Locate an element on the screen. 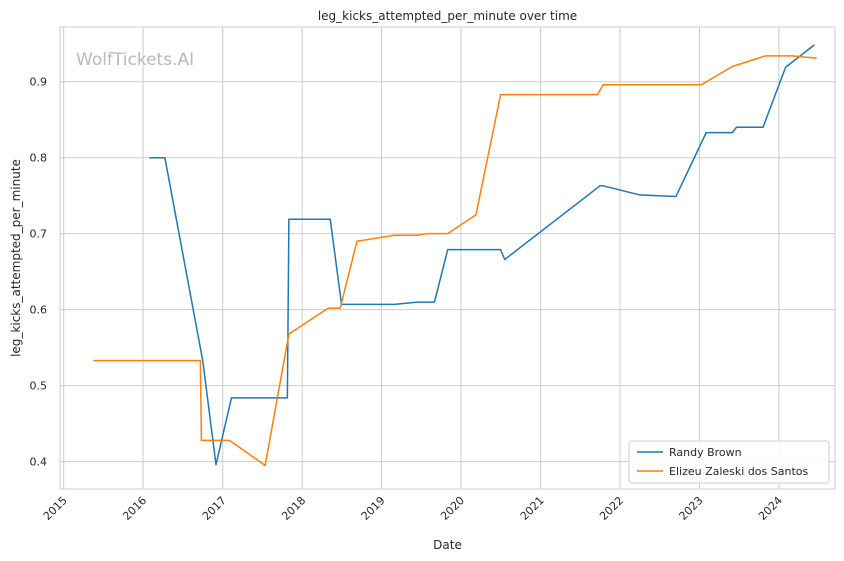  y-tick-label: 0.5 is located at coordinates (39, 386).